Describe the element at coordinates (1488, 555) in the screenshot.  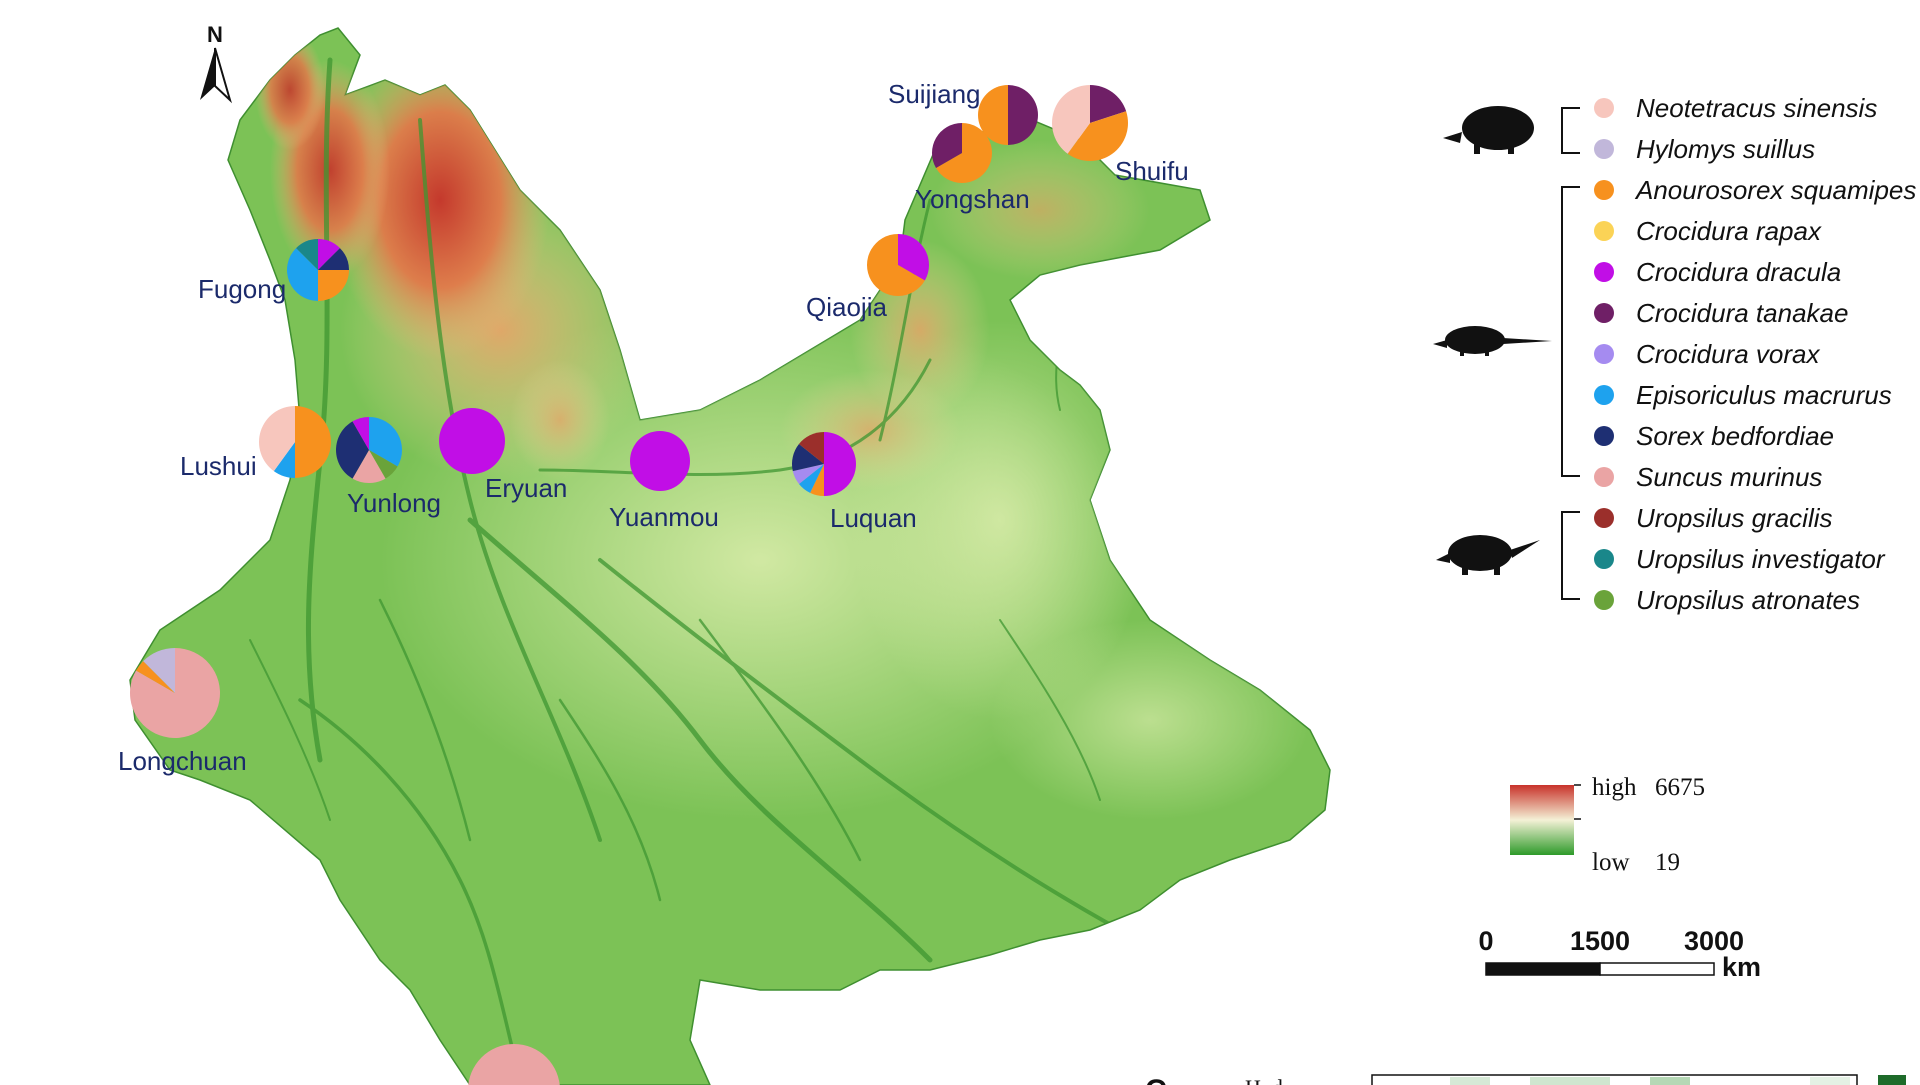
I see `mole-silhouette-icon` at that location.